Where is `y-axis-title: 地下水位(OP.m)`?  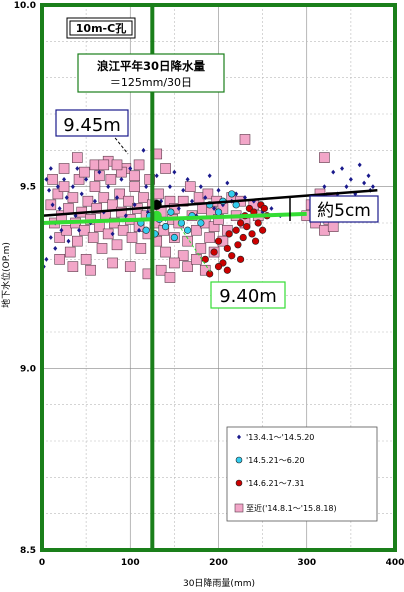 y-axis-title: 地下水位(OP.m) is located at coordinates (6, 275).